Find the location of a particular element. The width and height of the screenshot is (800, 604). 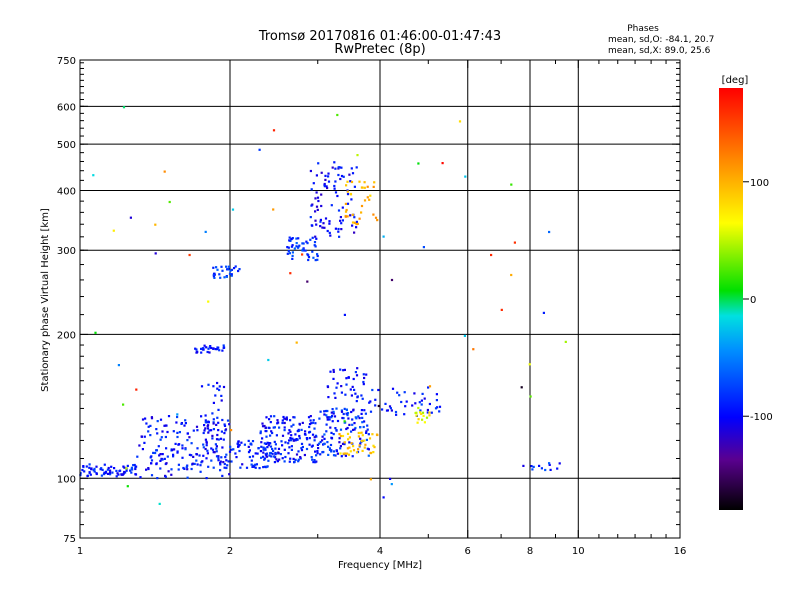

chart-title-line2: RwPretec (8p) is located at coordinates (379, 49).